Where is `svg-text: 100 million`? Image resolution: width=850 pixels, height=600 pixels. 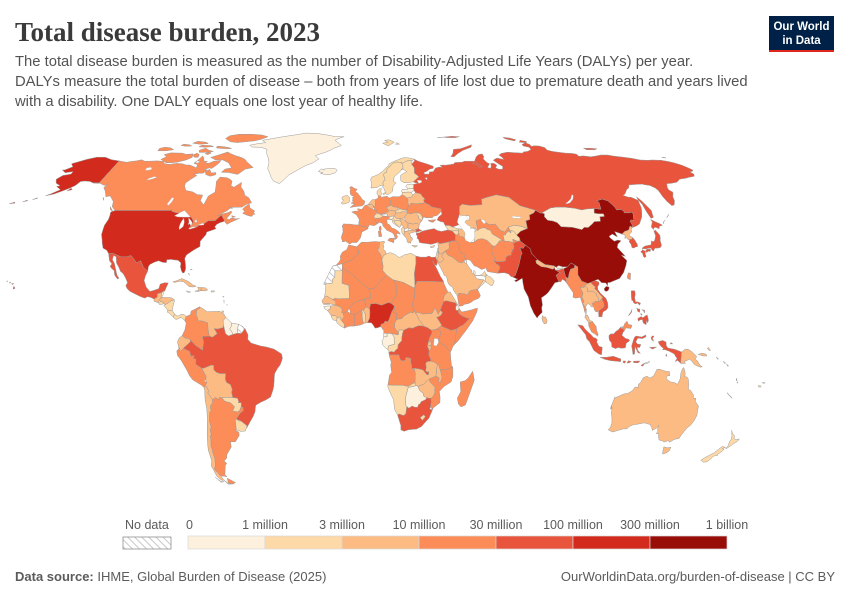
svg-text: 100 million is located at coordinates (573, 525).